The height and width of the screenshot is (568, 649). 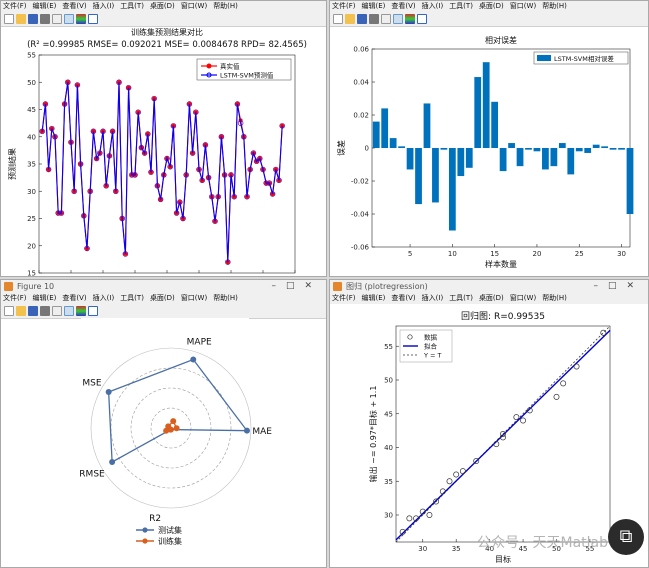 I want to click on y-tick-label: 55, so click(x=31, y=56).